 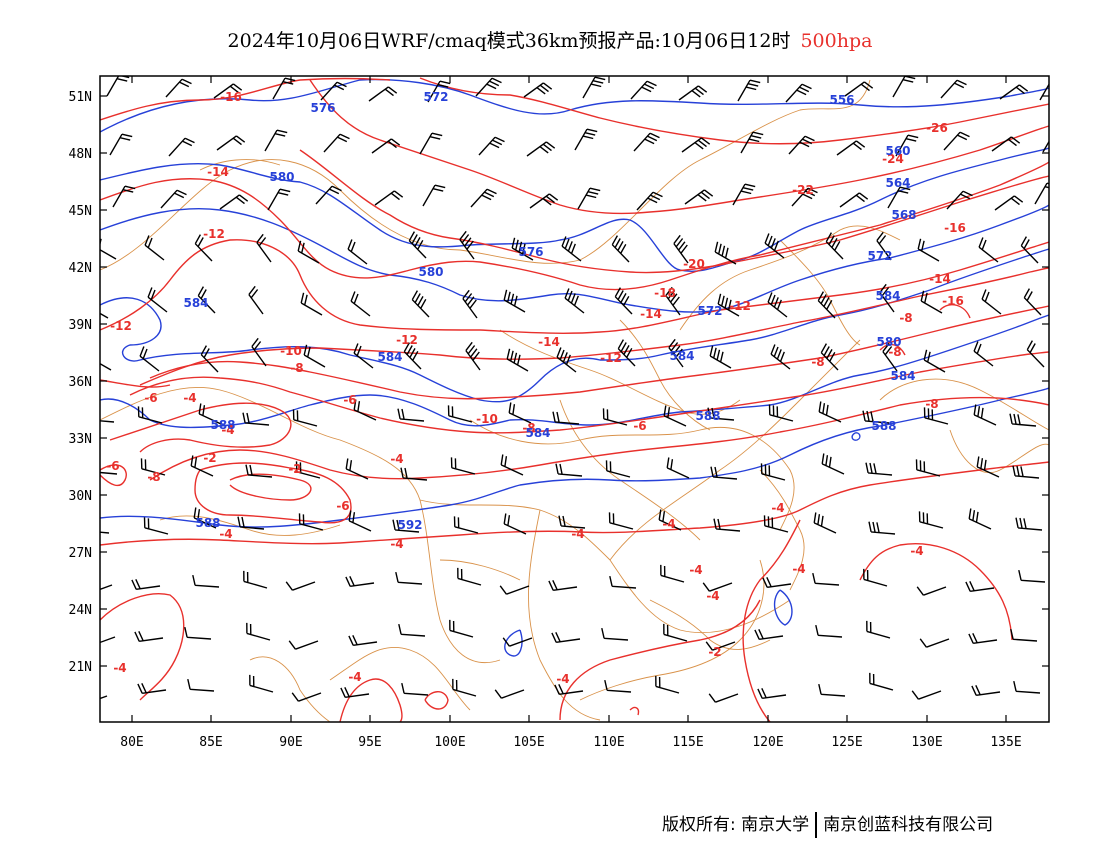 What do you see at coordinates (687, 742) in the screenshot?
I see `lon-tick-label: 115E` at bounding box center [687, 742].